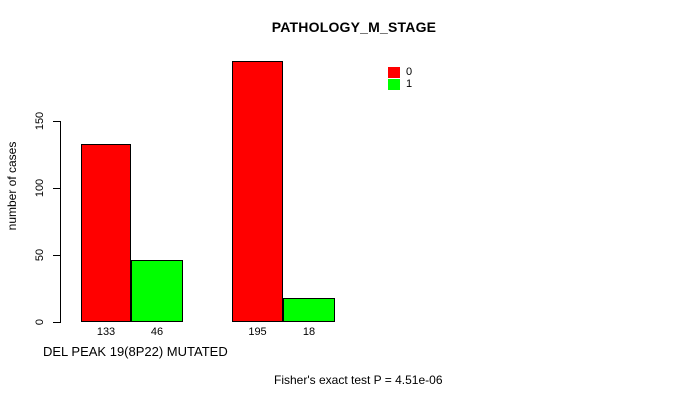 The image size is (690, 400). I want to click on y-tick-label: 150, so click(40, 121).